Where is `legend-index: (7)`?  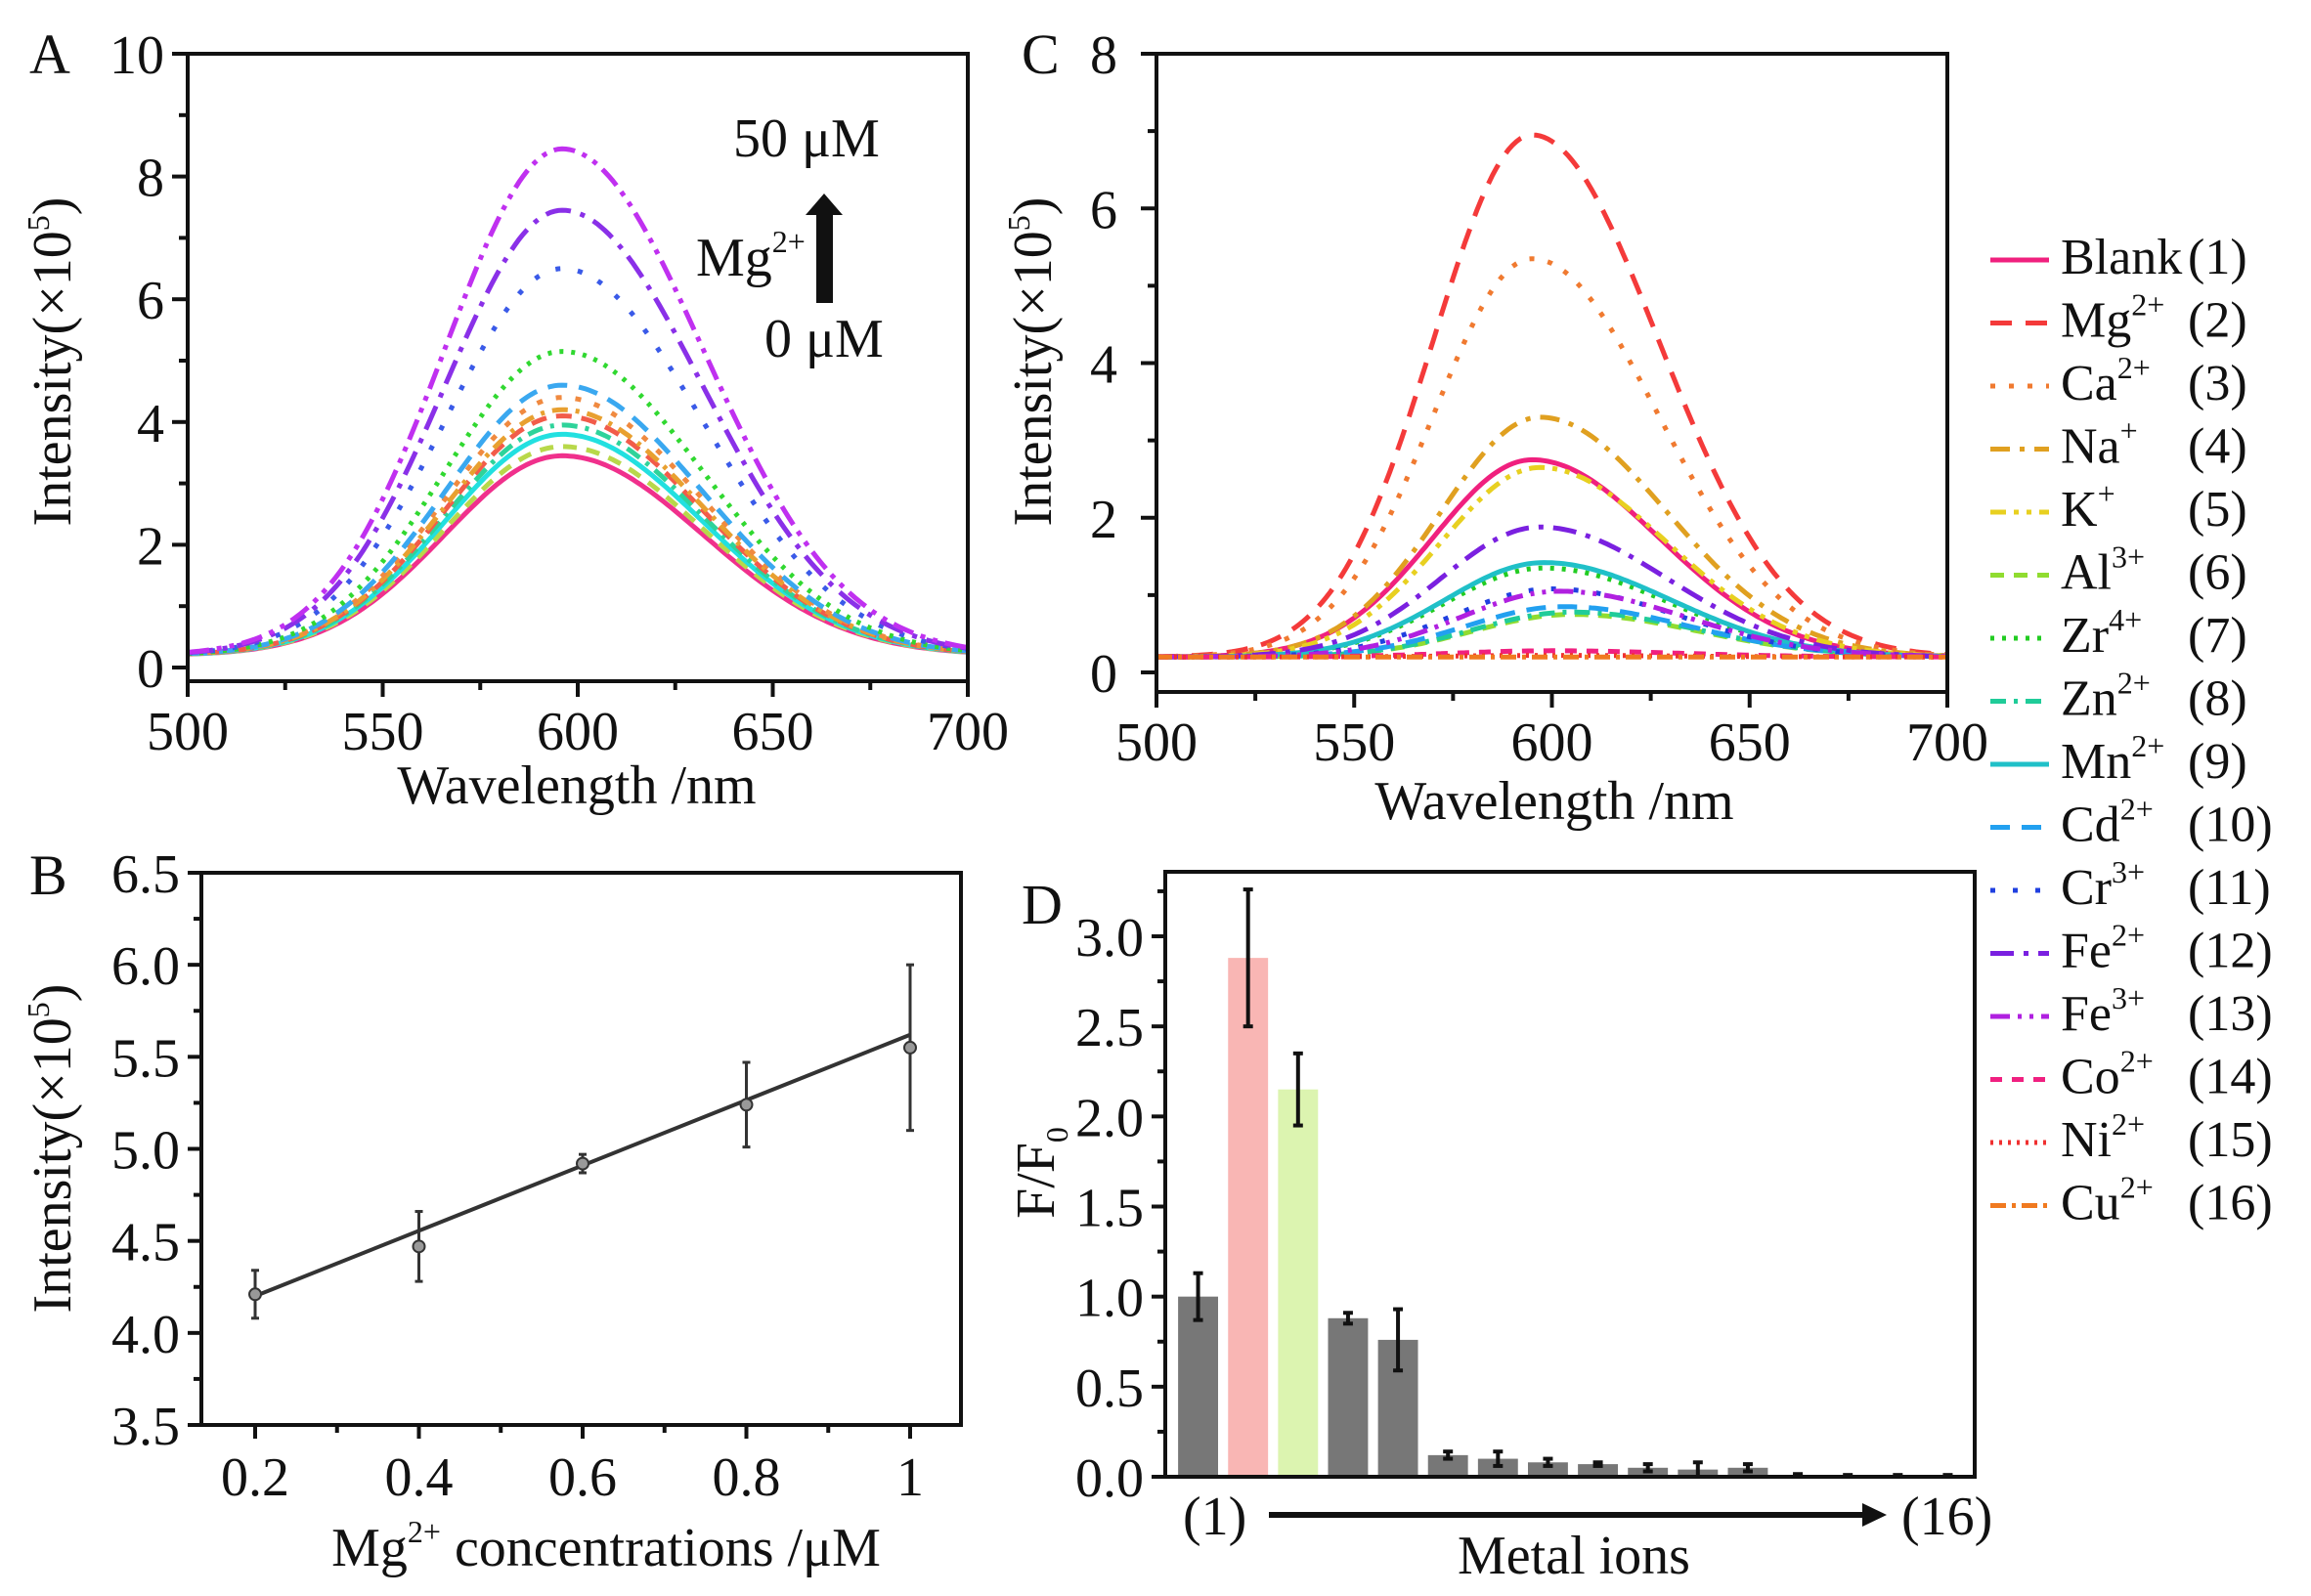
legend-index: (7) is located at coordinates (2218, 636).